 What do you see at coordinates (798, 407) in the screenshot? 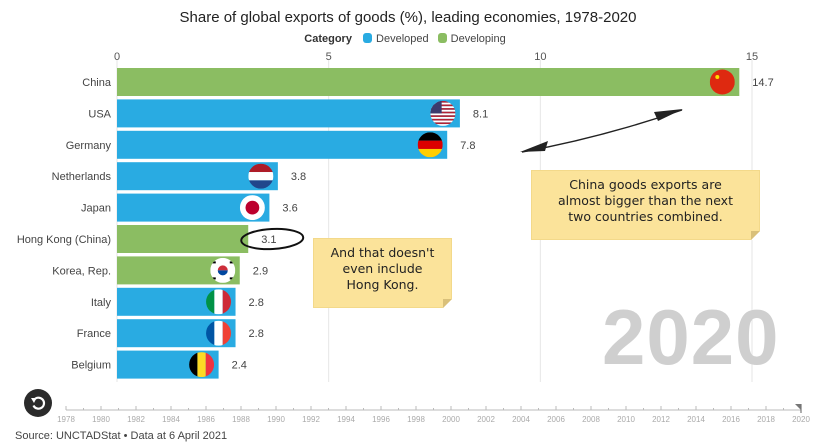
I see `timeline-handle` at bounding box center [798, 407].